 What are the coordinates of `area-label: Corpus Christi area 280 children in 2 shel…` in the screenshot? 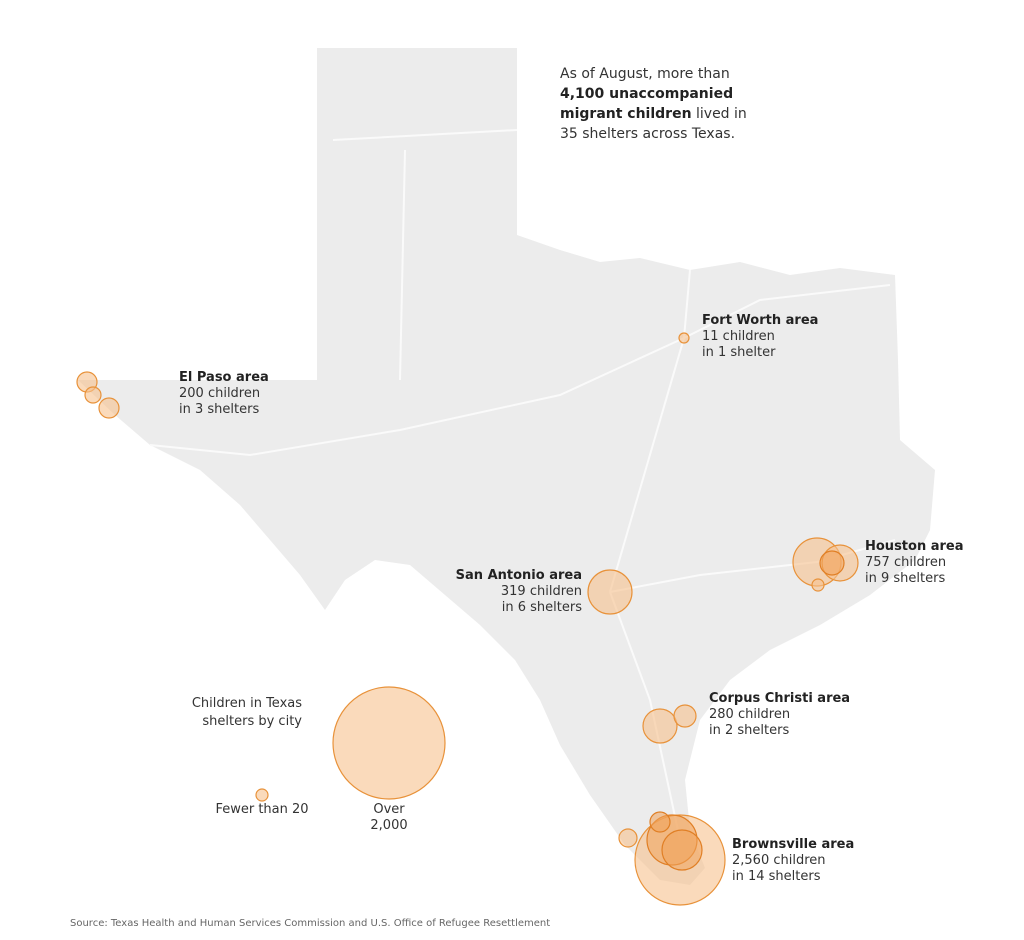 It's located at (779, 715).